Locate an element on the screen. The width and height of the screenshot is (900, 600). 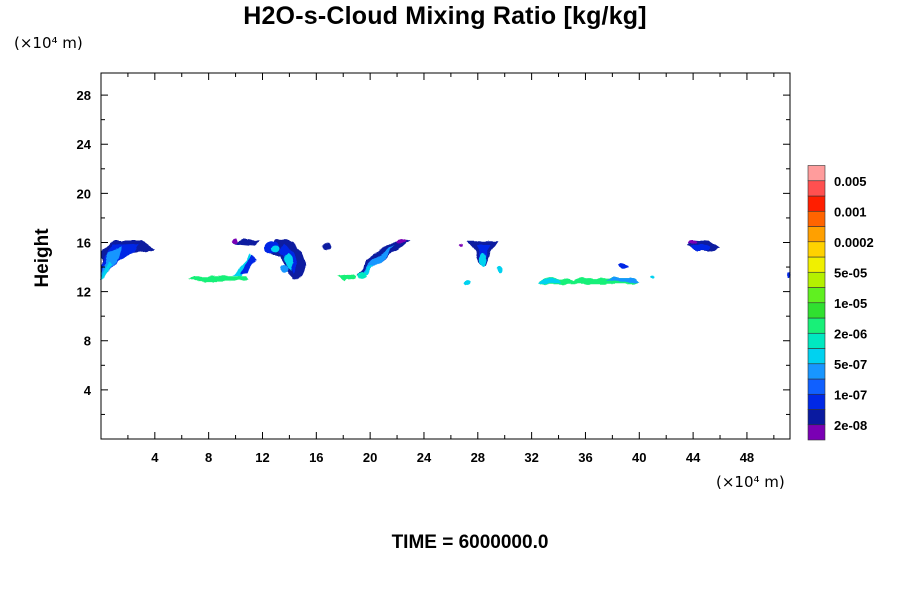
x-tick-label: 44 is located at coordinates (693, 457).